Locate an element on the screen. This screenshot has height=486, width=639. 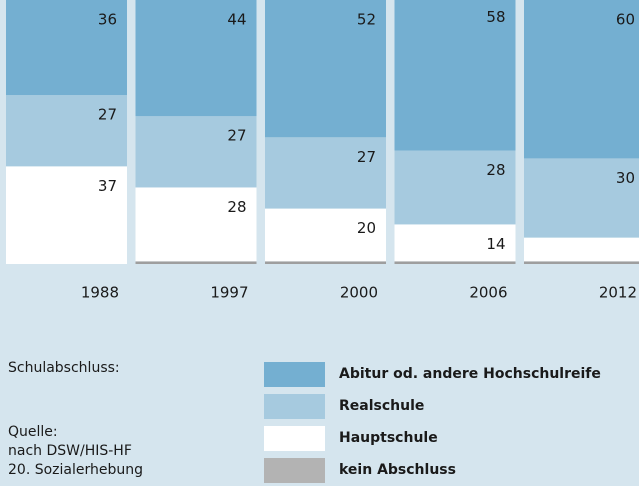
value-label: 52 is located at coordinates (366, 20).